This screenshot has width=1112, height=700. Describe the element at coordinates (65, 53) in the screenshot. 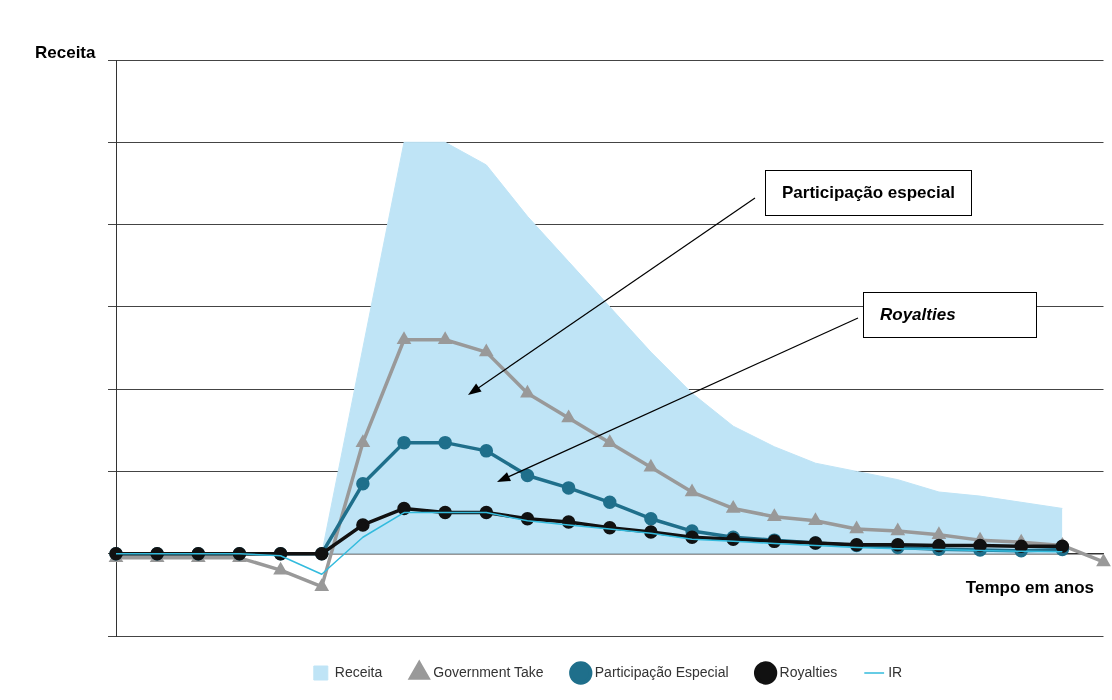

I see `y-axis-title: Receita` at that location.